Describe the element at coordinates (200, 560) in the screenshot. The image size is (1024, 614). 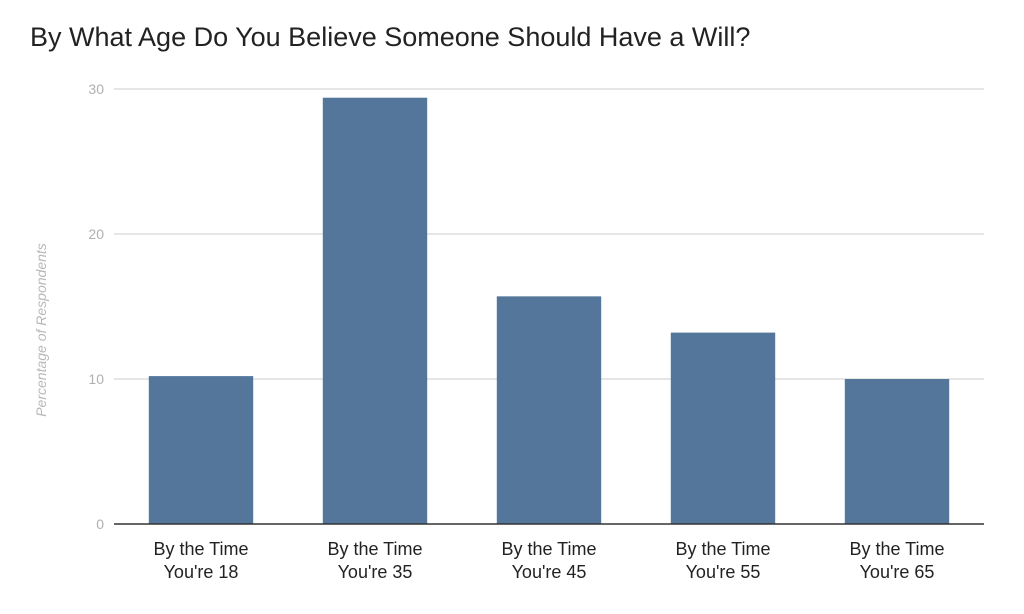
I see `category-label: By the Time You're 18` at that location.